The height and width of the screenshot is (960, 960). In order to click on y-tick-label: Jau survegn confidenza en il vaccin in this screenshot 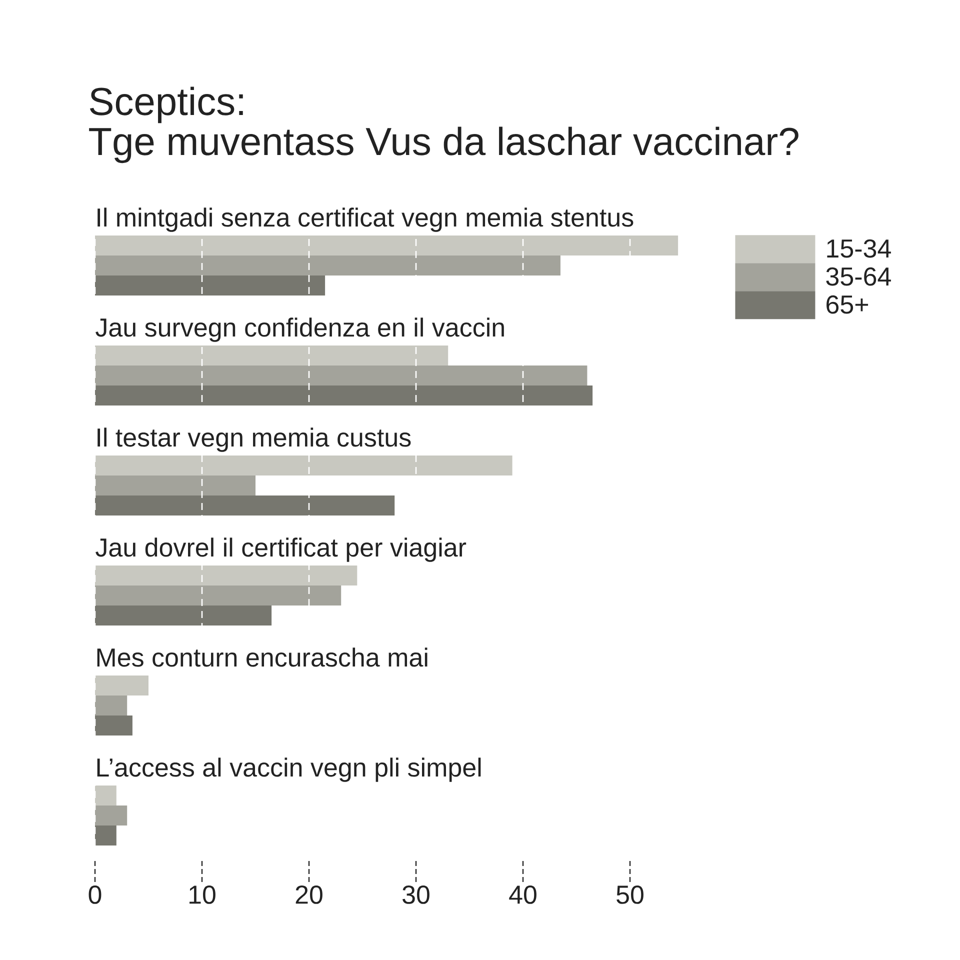, I will do `click(300, 330)`.